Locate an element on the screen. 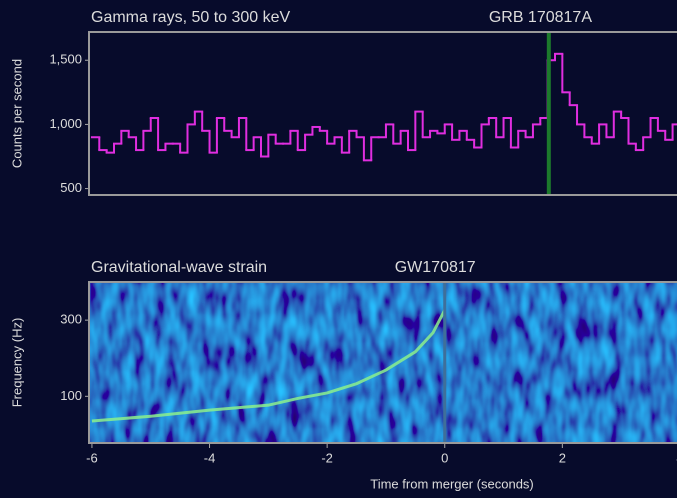 Image resolution: width=677 pixels, height=498 pixels. y-tick-label: 1,500 is located at coordinates (65, 59).